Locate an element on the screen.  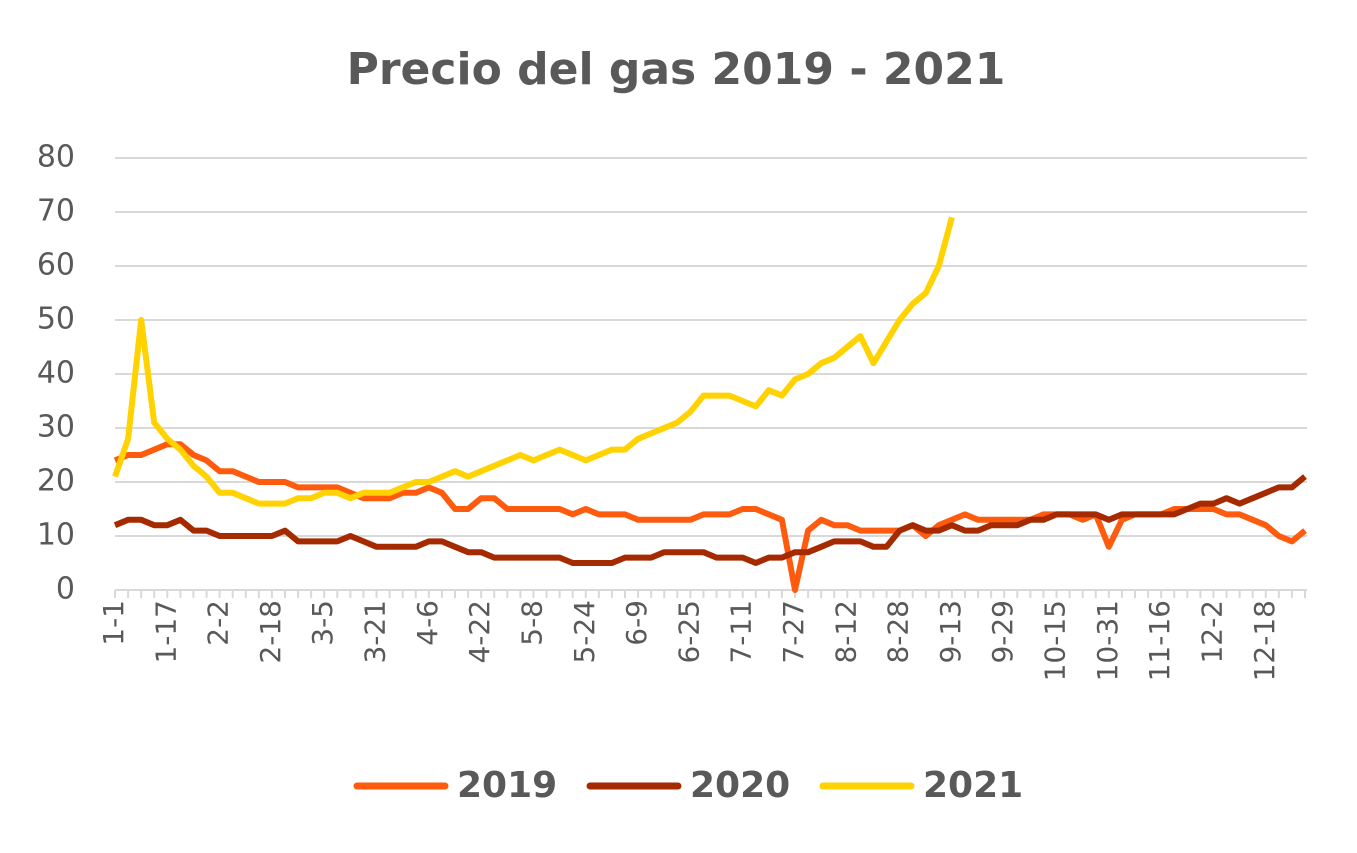
x-tick-label: 10-15 is located at coordinates (1055, 640).